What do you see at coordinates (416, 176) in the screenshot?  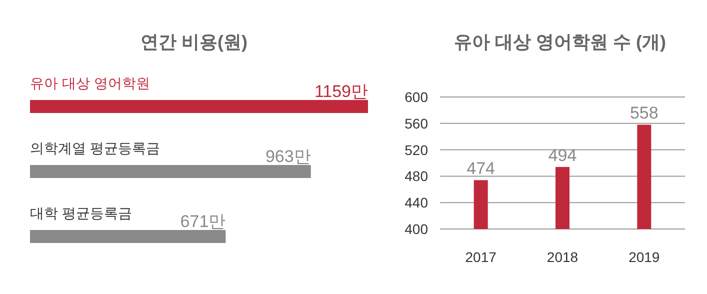 I see `y-tick-label: 480` at bounding box center [416, 176].